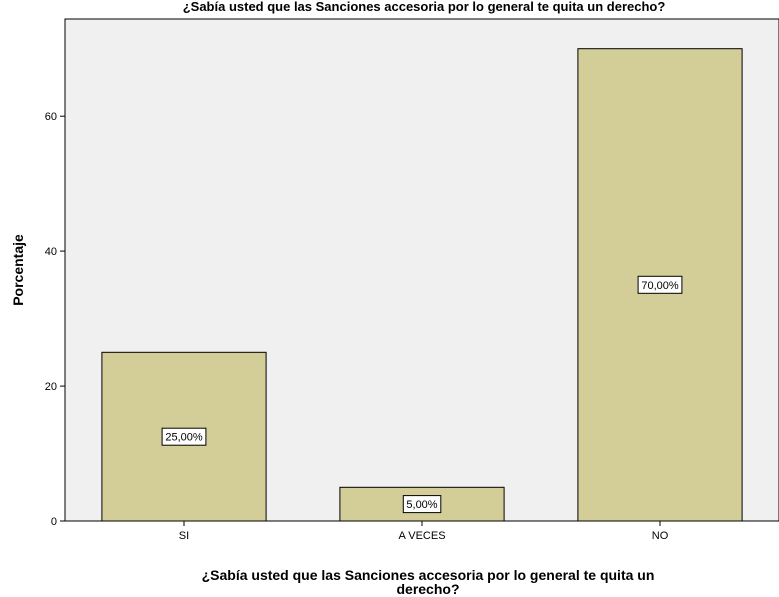  I want to click on data-label: 70,00%, so click(660, 286).